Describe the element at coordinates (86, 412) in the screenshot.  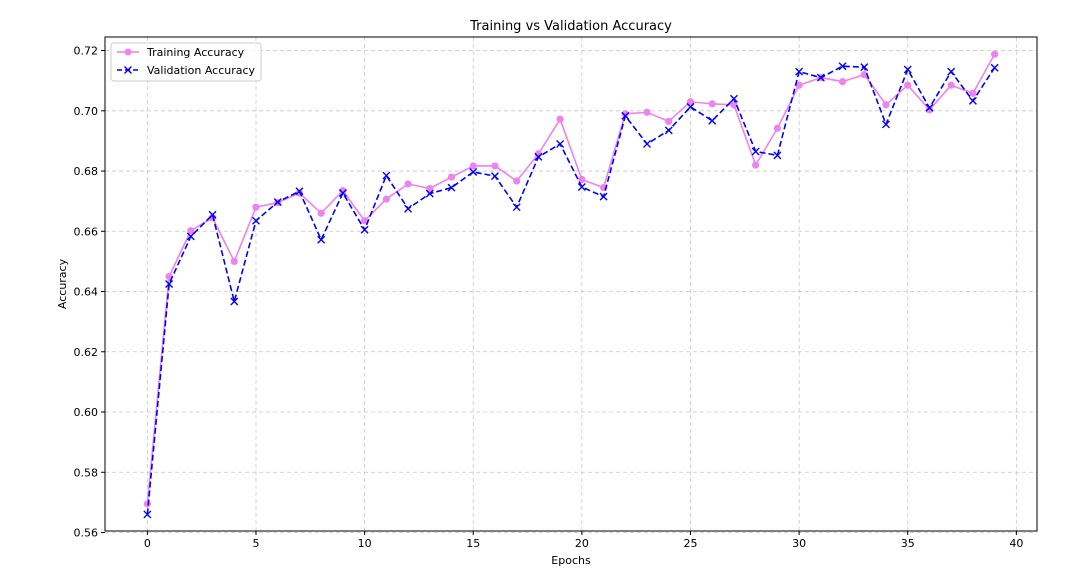
I see `y-tick-label: 0.60` at that location.